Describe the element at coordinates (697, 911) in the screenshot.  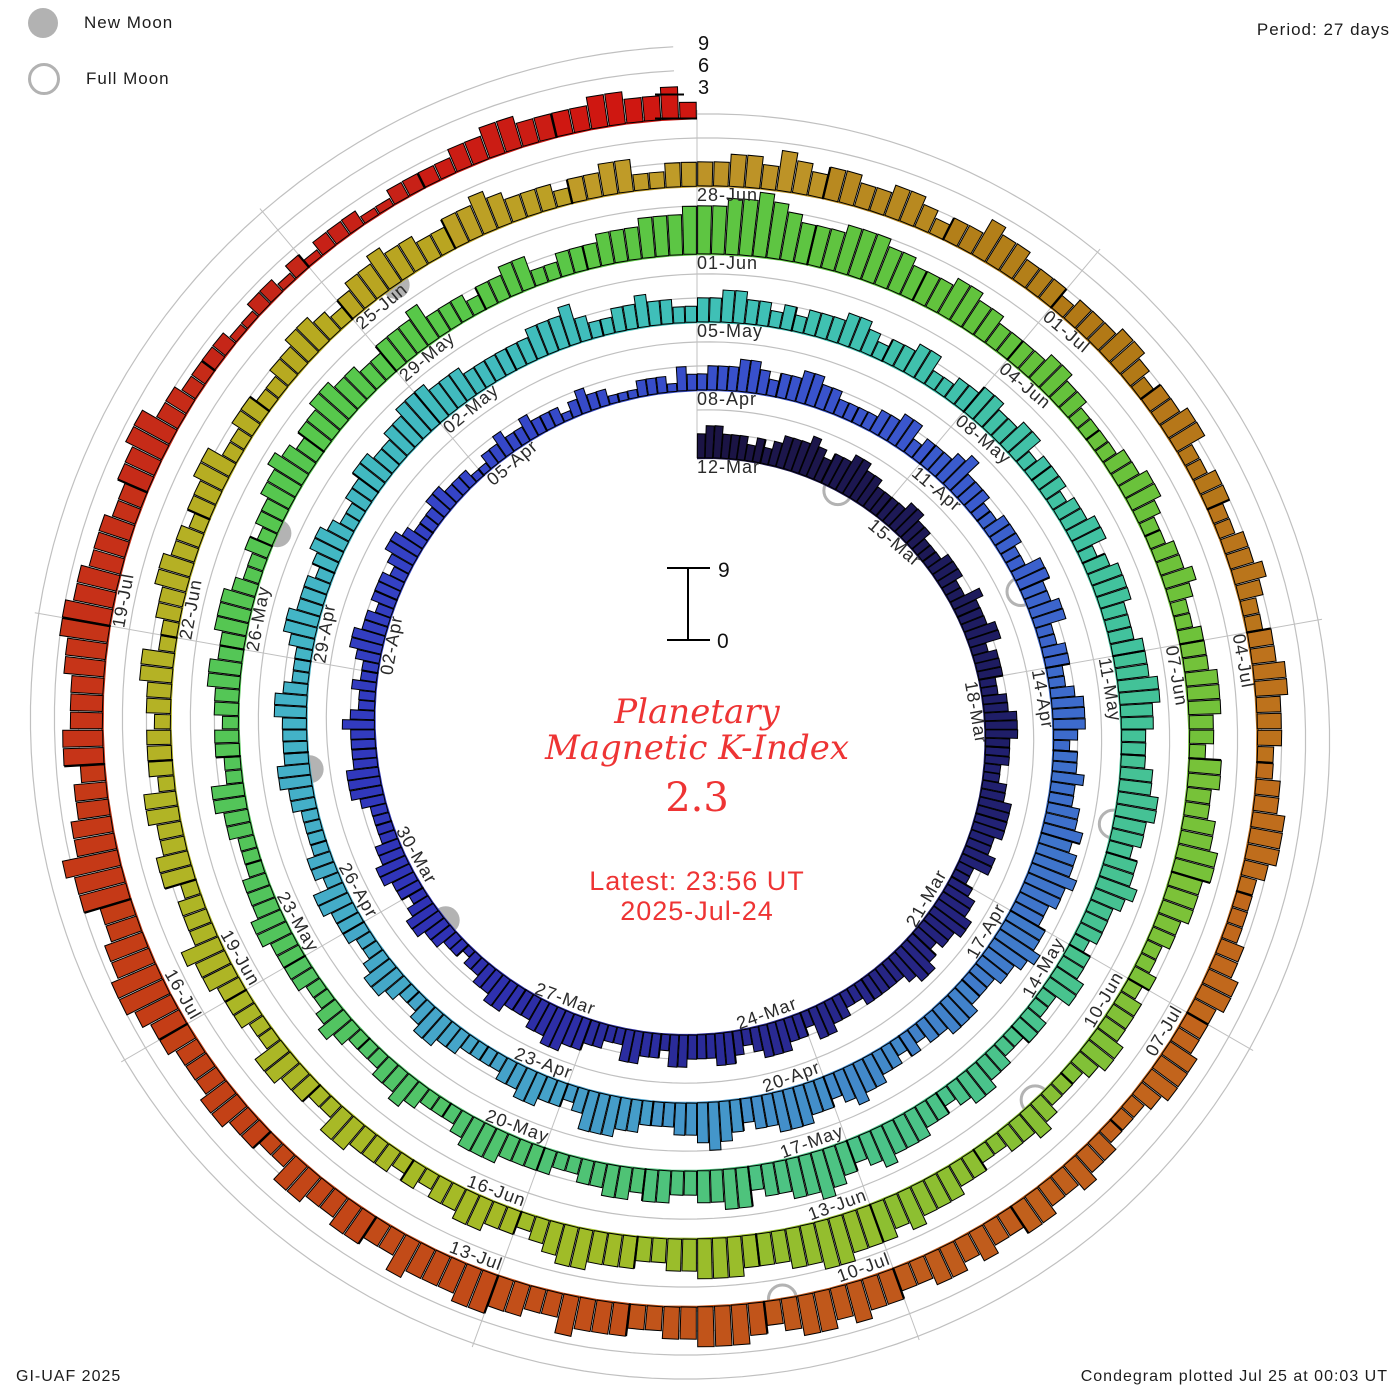
I see `latest-date: 2025-Jul-24` at that location.